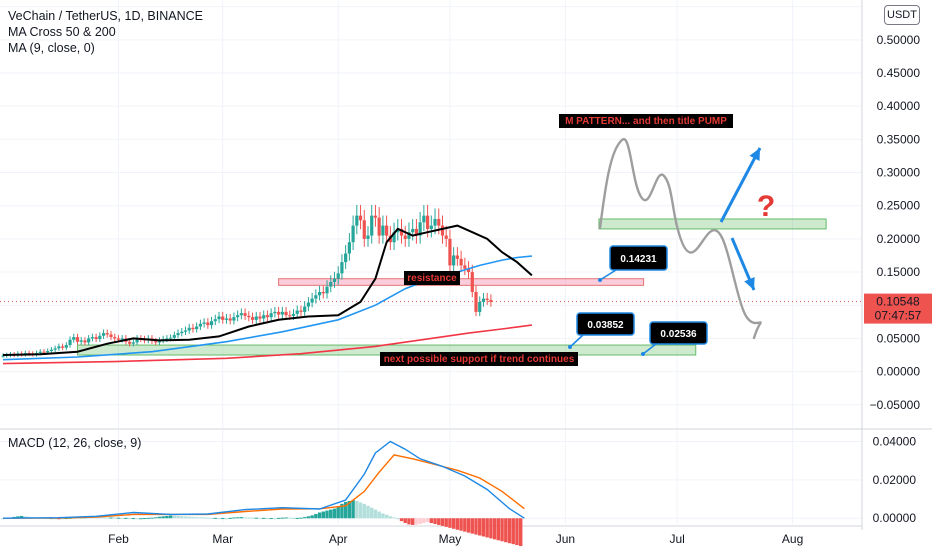 Image resolution: width=932 pixels, height=550 pixels. What do you see at coordinates (899, 372) in the screenshot?
I see `price-tick-label: 0.00000` at bounding box center [899, 372].